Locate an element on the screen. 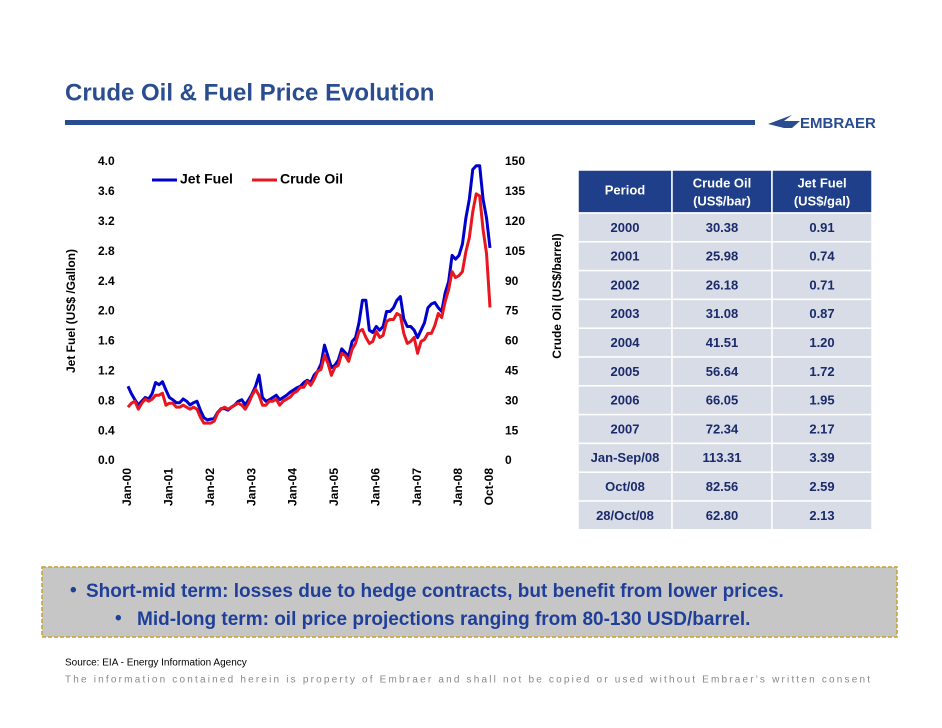 This screenshot has width=942, height=728. table-cell-text: Oct/08 is located at coordinates (625, 486).